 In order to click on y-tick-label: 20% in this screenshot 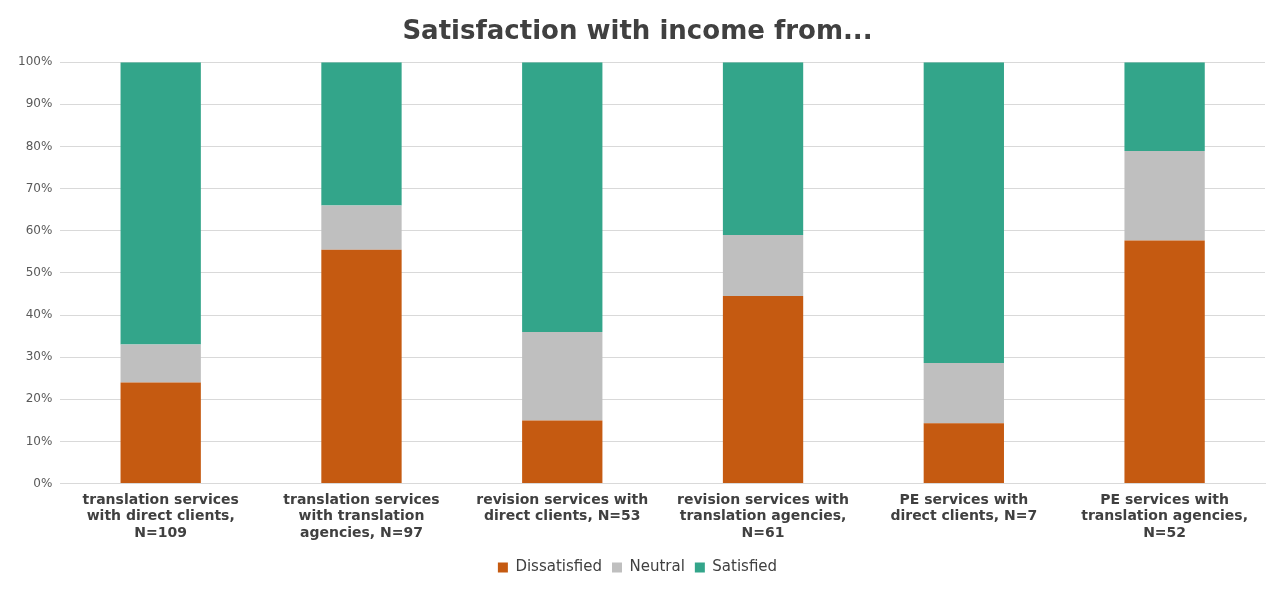, I will do `click(39, 398)`.